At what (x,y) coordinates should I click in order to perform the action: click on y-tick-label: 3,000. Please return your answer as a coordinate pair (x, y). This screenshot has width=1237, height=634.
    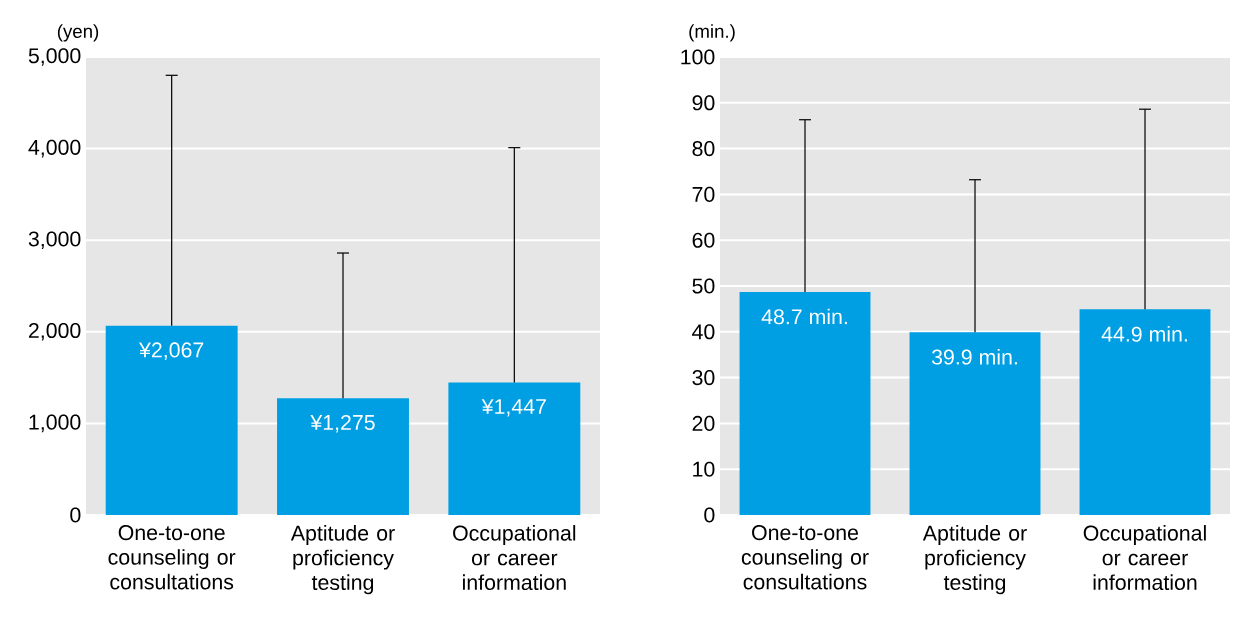
    Looking at the image, I should click on (54, 240).